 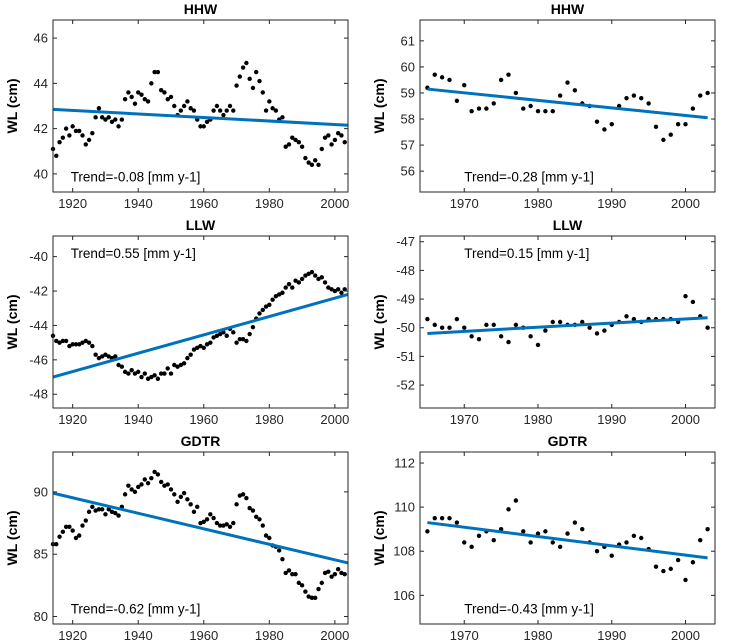 I want to click on y-tick-label: -47, so click(x=405, y=241).